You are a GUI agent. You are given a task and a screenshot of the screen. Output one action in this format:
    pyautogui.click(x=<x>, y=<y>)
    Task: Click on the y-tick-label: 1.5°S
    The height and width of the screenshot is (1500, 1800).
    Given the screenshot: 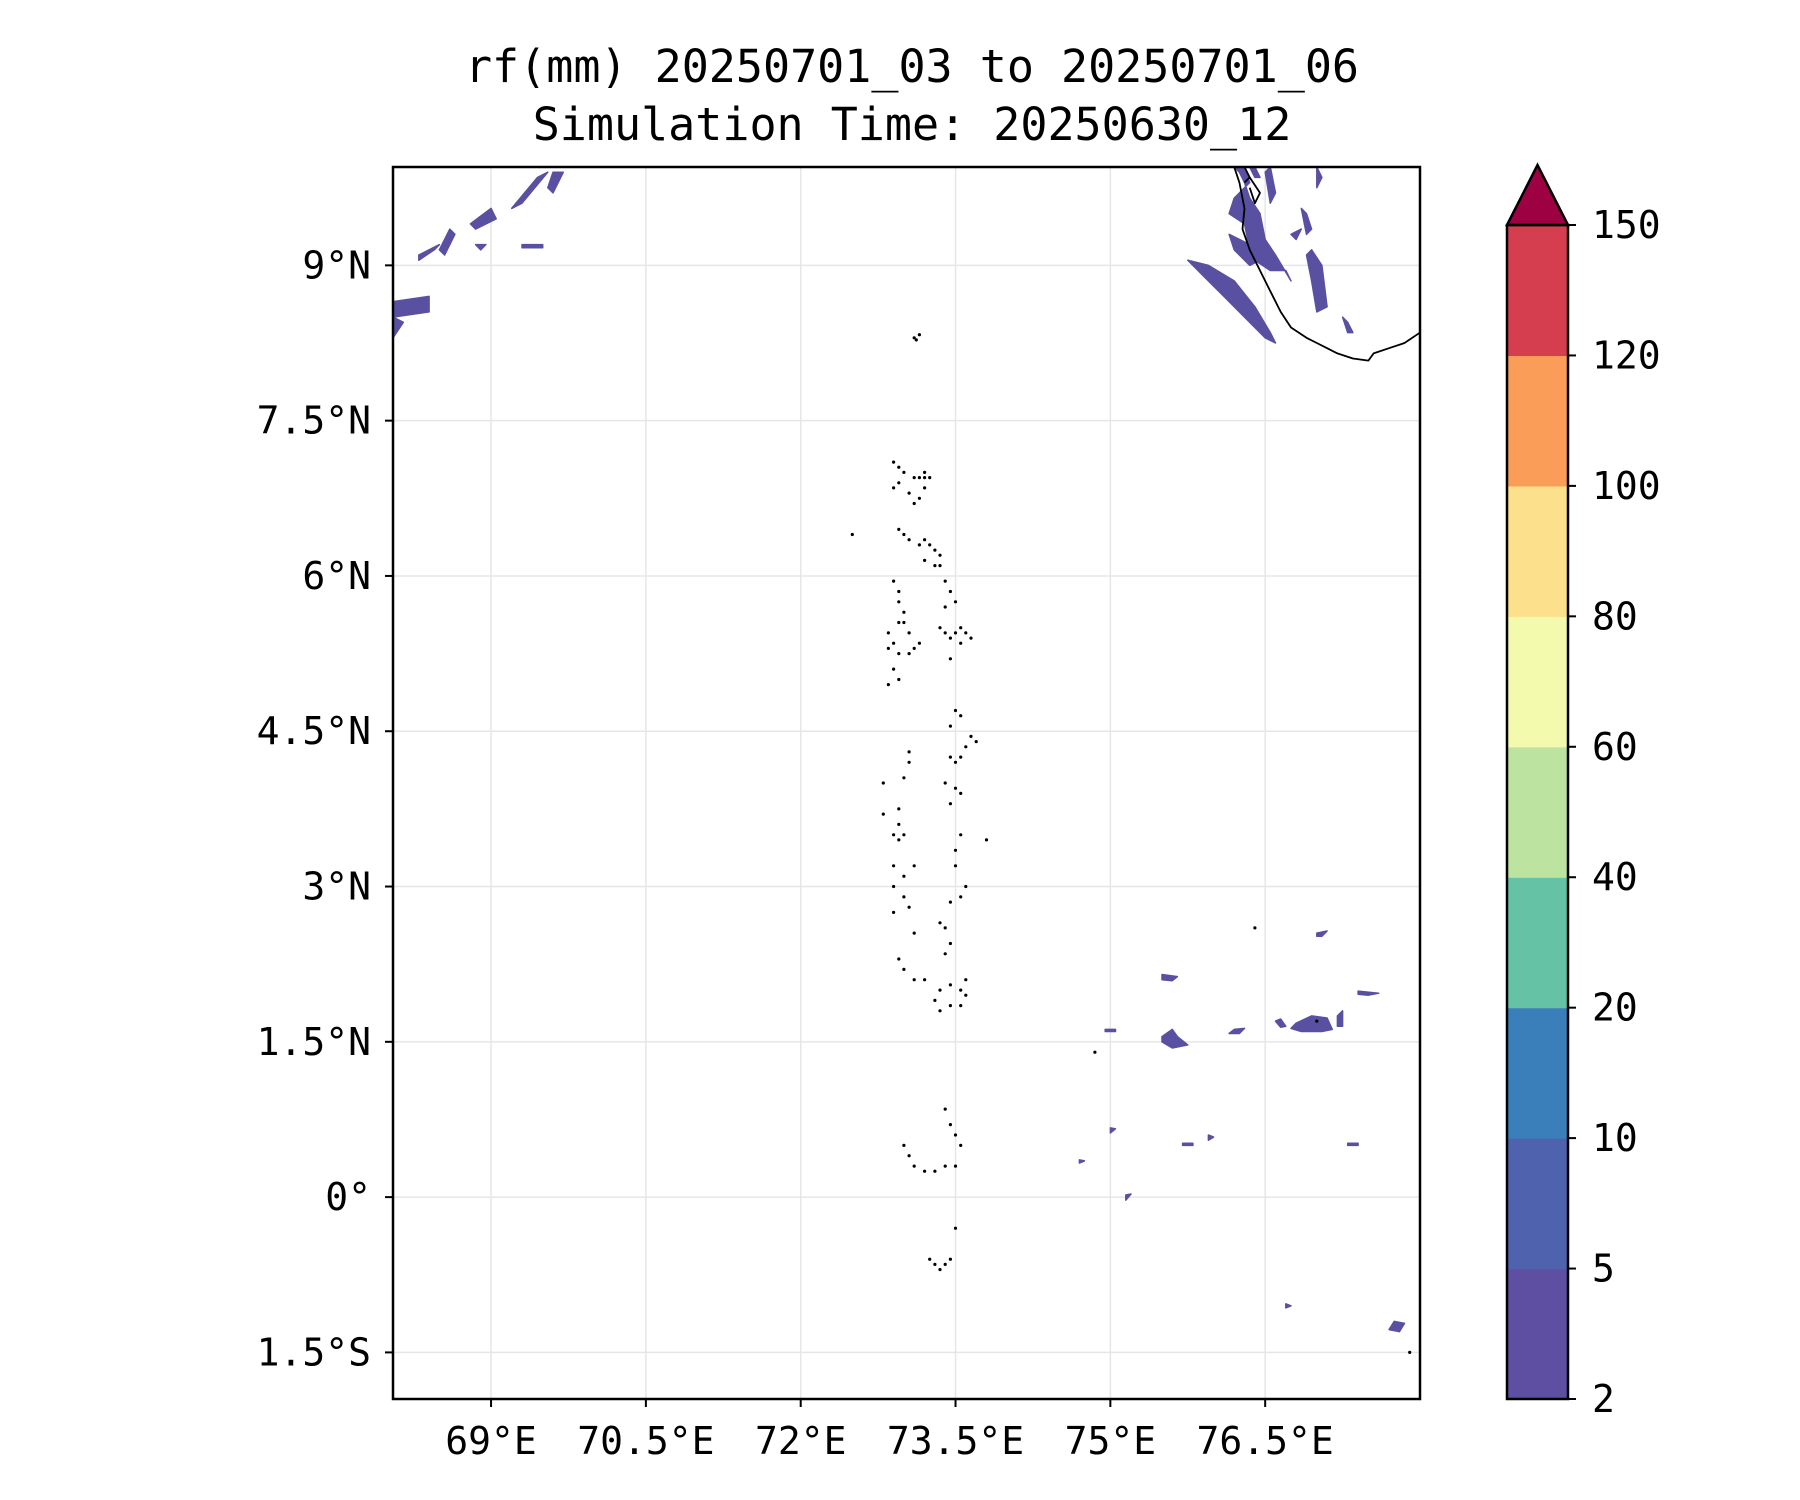 What is the action you would take?
    pyautogui.click(x=314, y=1352)
    